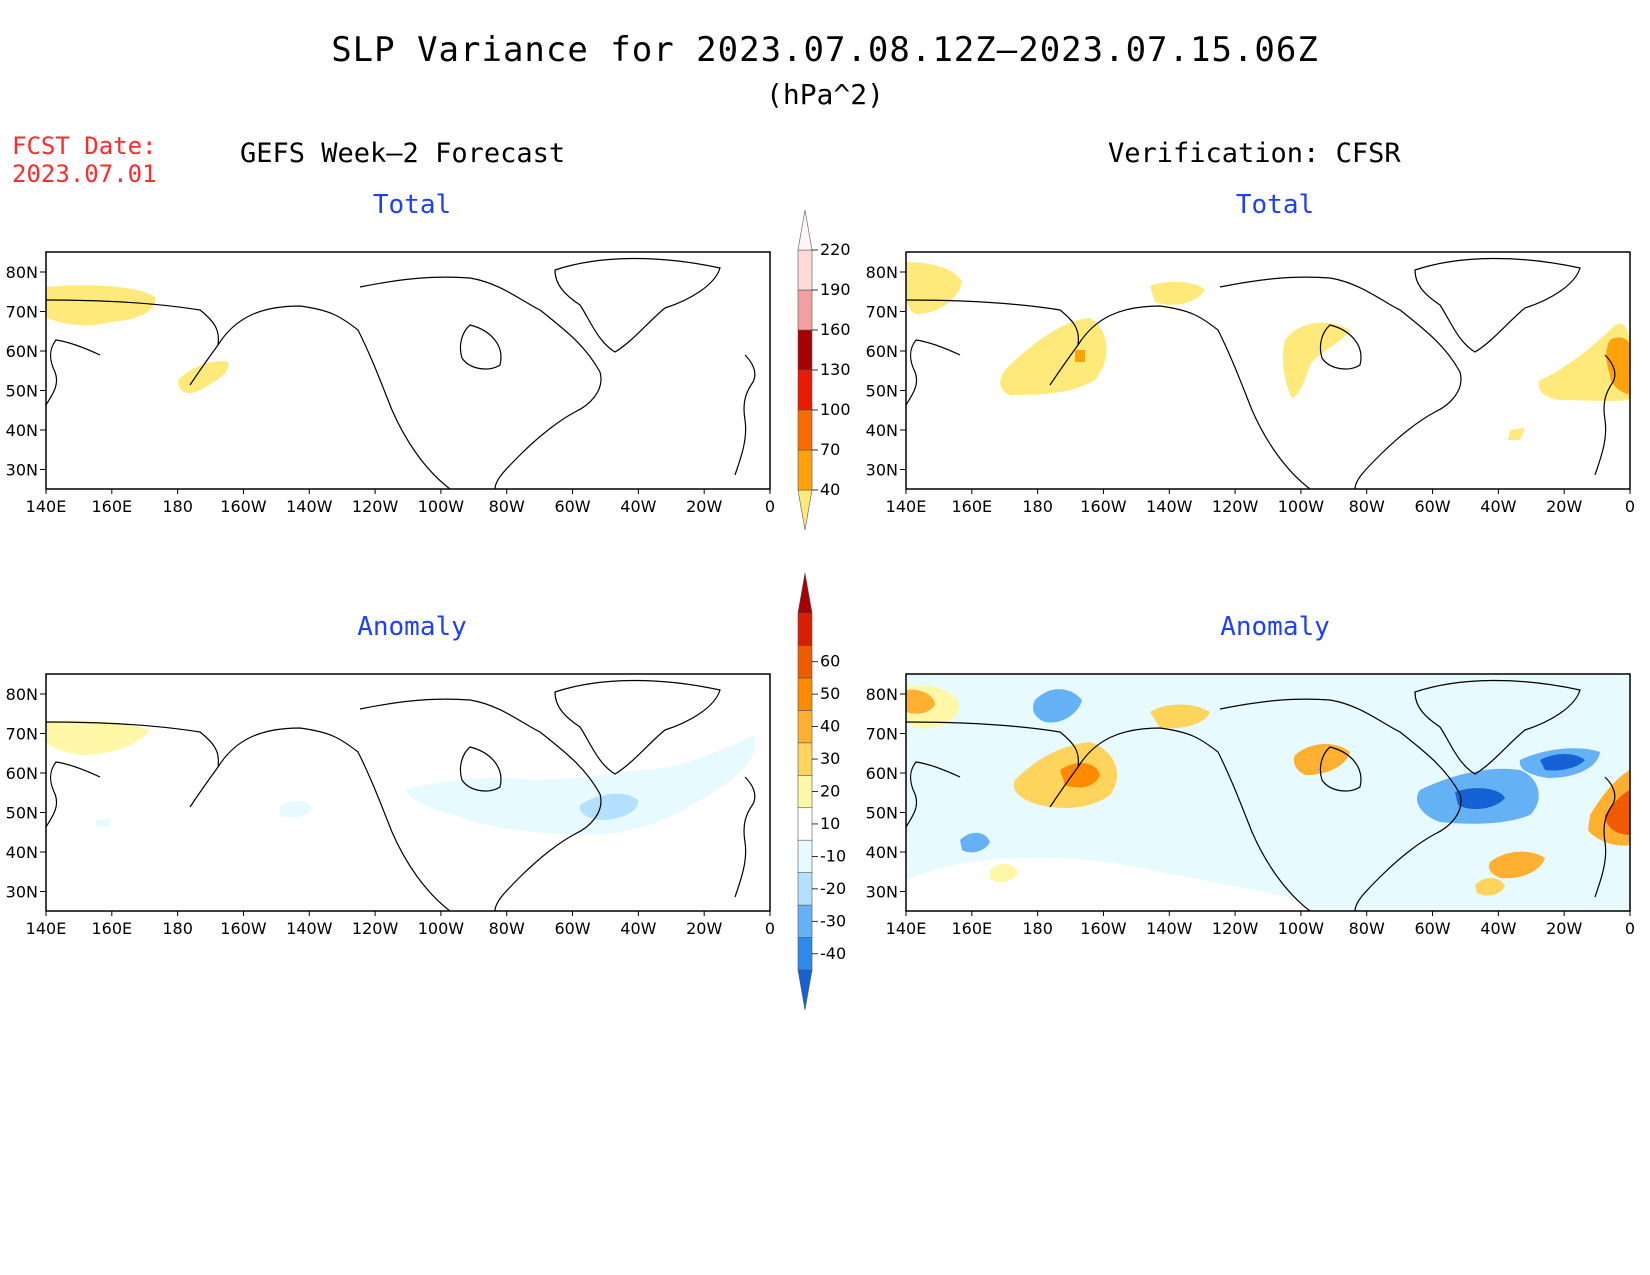  I want to click on variance-shading-pacific, so click(101, 305).